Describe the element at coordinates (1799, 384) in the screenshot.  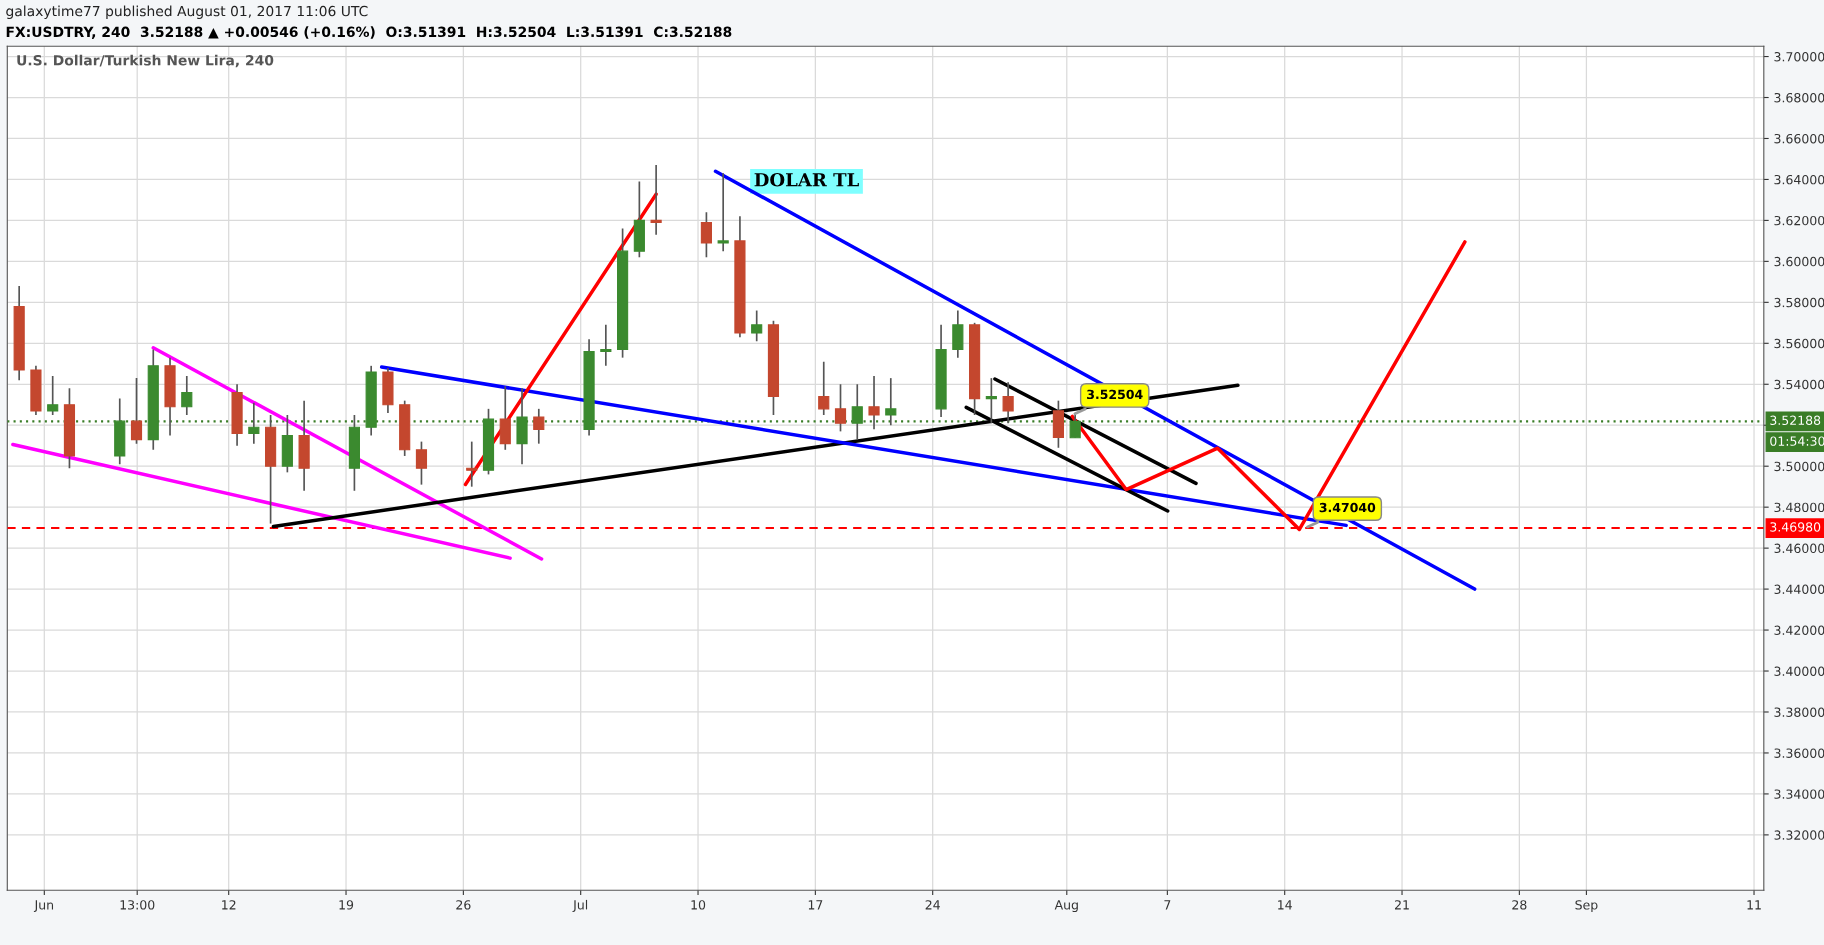
I see `y-tick-label: 3.54000` at that location.